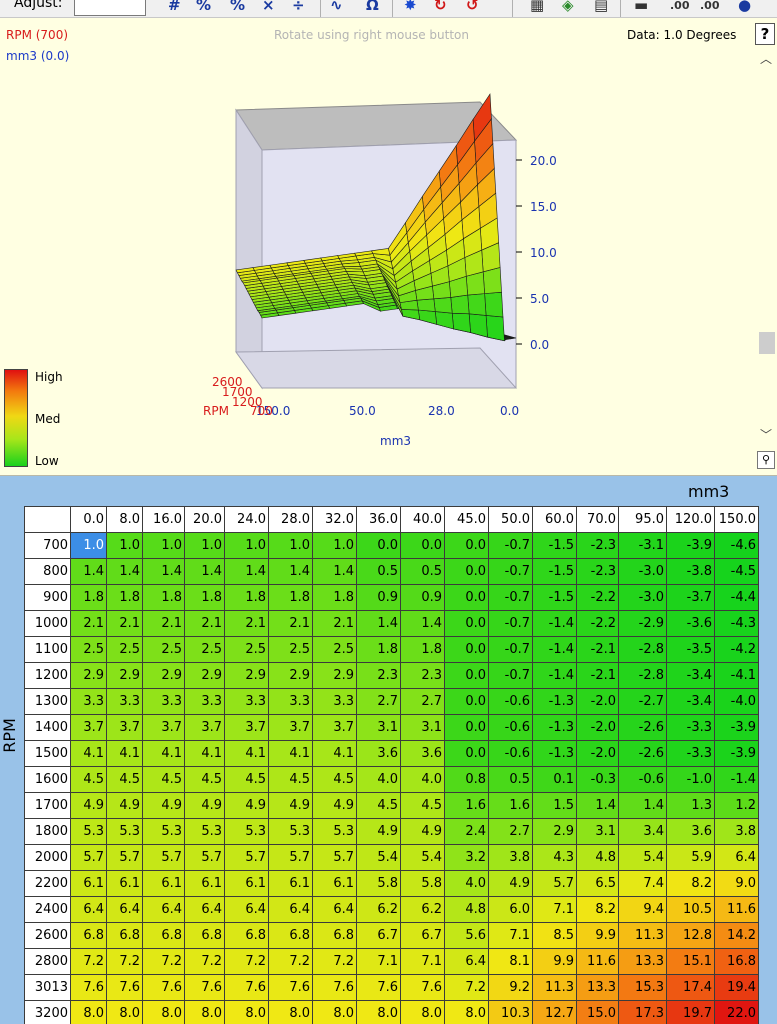 This screenshot has height=1024, width=777. Describe the element at coordinates (597, 727) in the screenshot. I see `table-cell: -2.0` at that location.